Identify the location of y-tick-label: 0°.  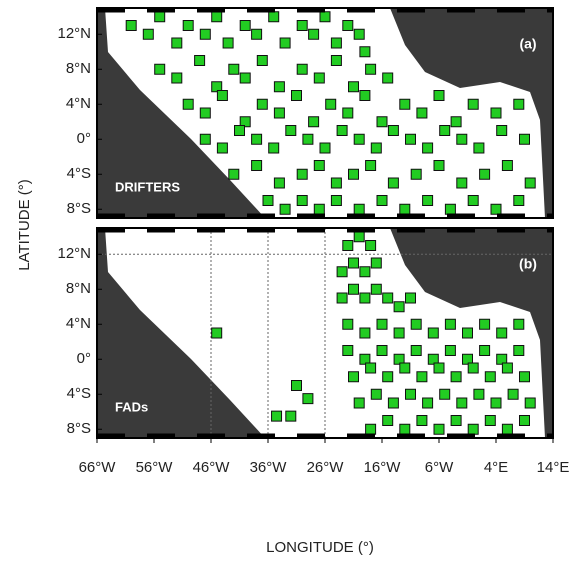
(84, 138).